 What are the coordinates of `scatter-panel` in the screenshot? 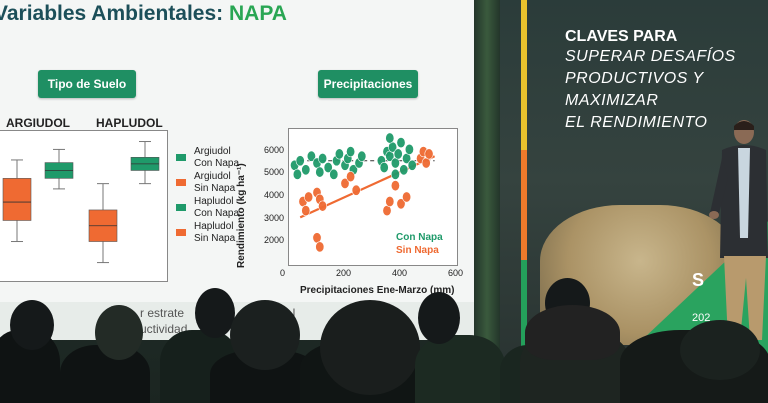 It's located at (373, 197).